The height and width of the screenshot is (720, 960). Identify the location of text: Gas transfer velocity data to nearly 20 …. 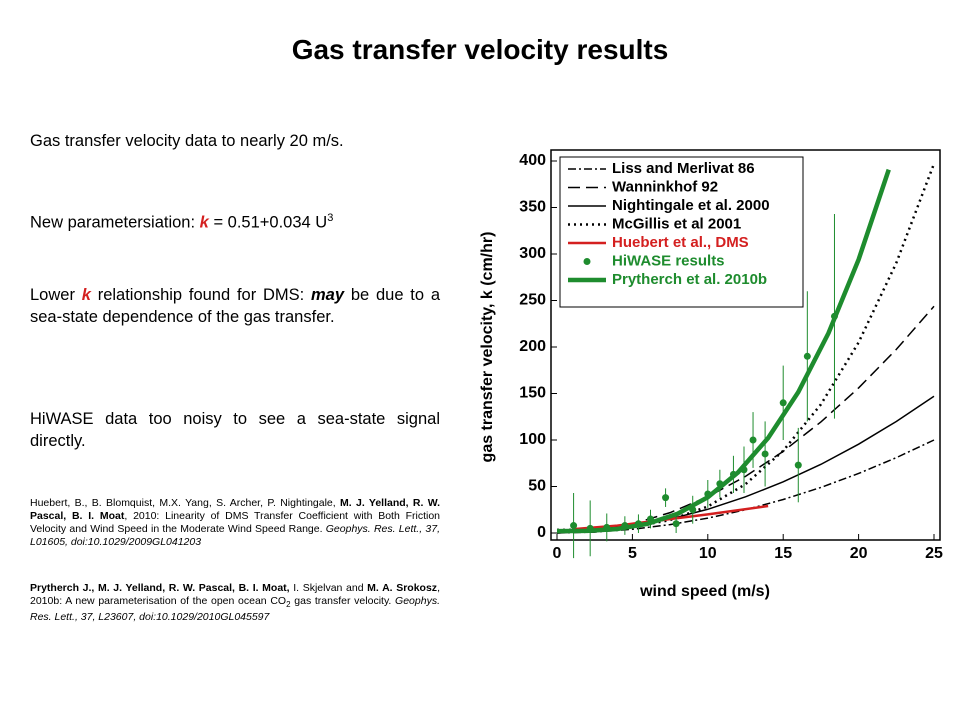
(187, 141).